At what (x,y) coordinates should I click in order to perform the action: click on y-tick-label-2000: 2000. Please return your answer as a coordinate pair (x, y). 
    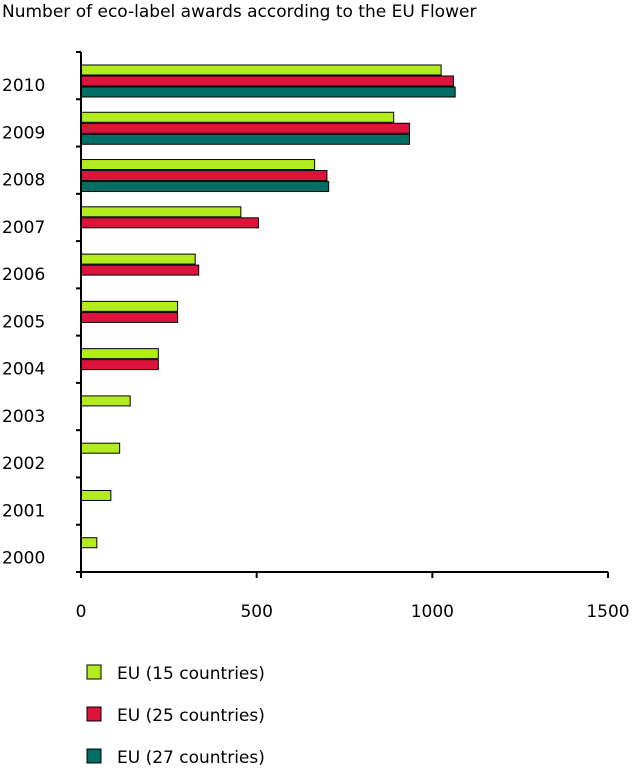
    Looking at the image, I should click on (23, 559).